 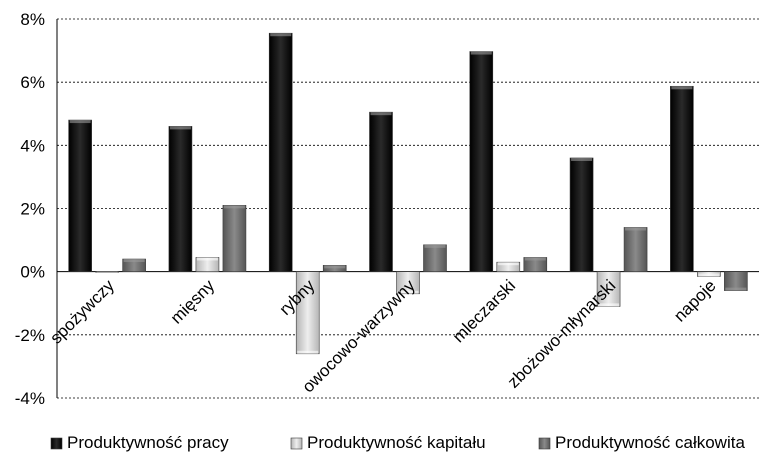 What do you see at coordinates (193, 302) in the screenshot?
I see `x-category-label: mięsny` at bounding box center [193, 302].